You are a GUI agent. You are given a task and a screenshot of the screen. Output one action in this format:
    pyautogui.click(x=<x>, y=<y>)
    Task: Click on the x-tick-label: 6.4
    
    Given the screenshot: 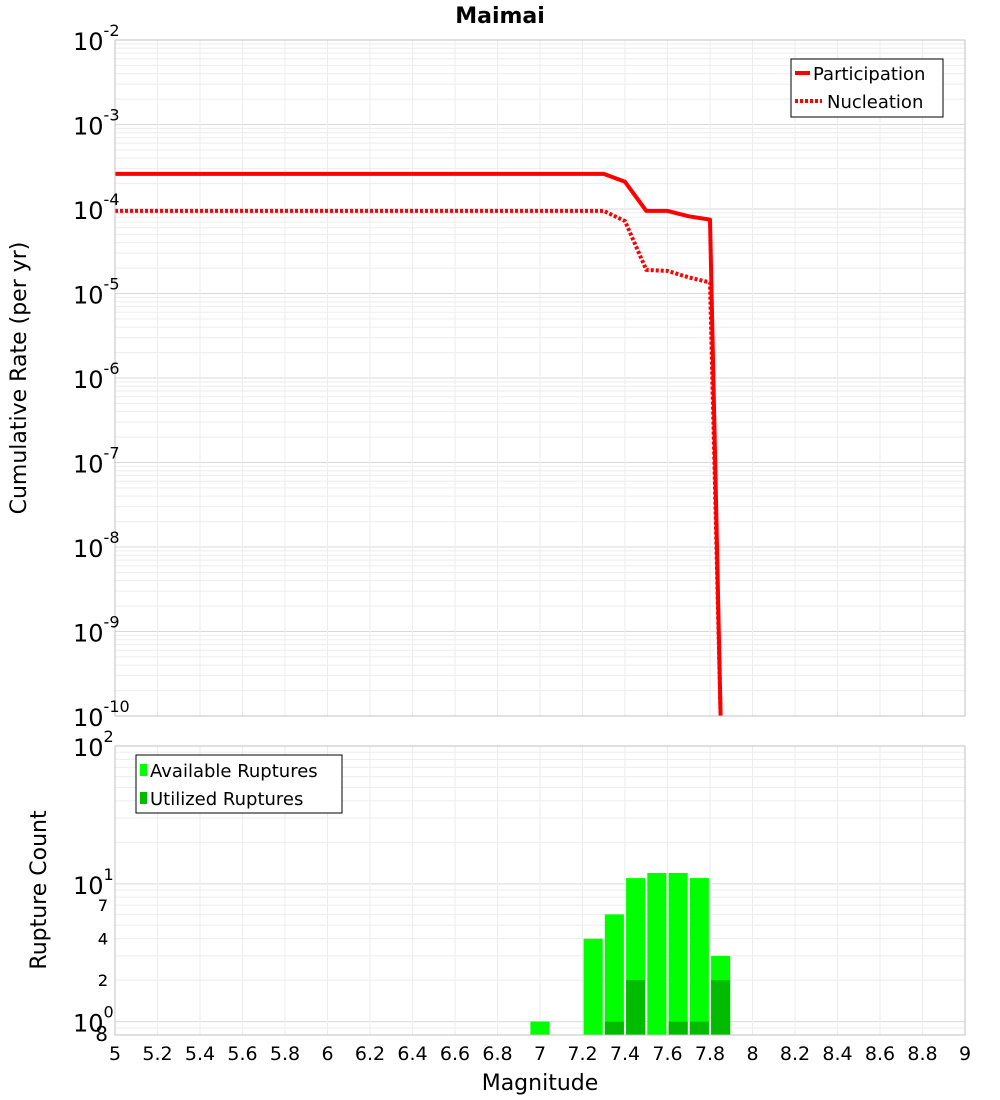 What is the action you would take?
    pyautogui.click(x=412, y=1054)
    